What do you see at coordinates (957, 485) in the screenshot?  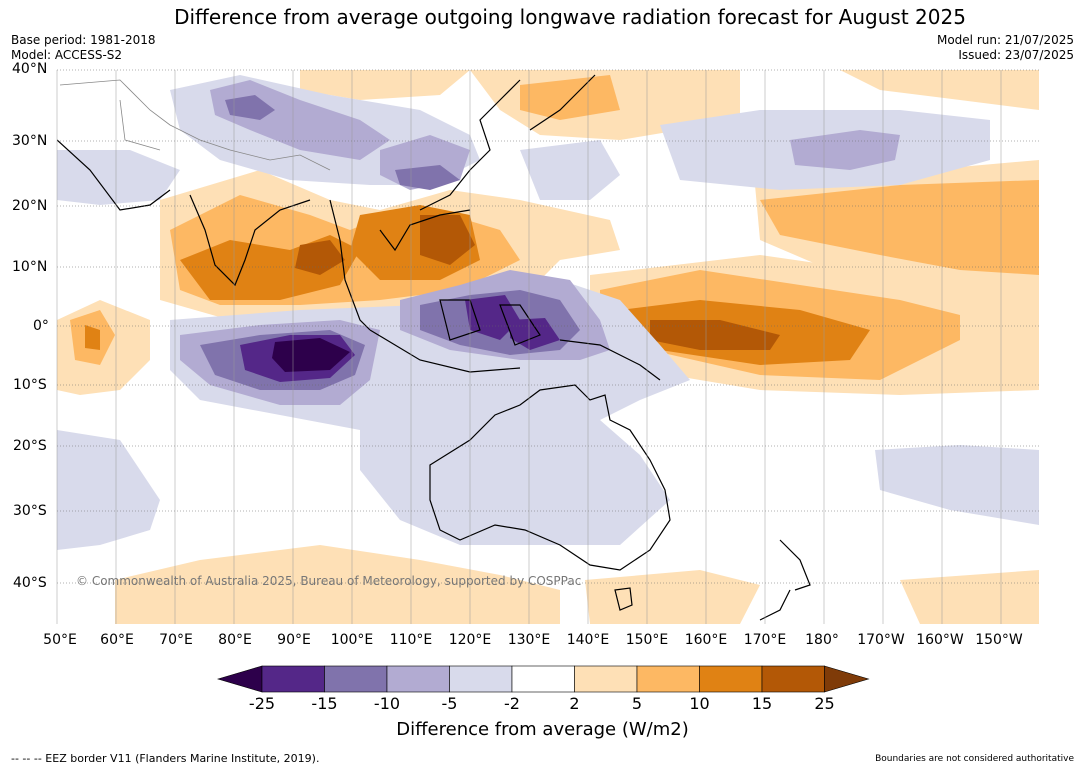 I see `negative-anomaly-south-pacific` at bounding box center [957, 485].